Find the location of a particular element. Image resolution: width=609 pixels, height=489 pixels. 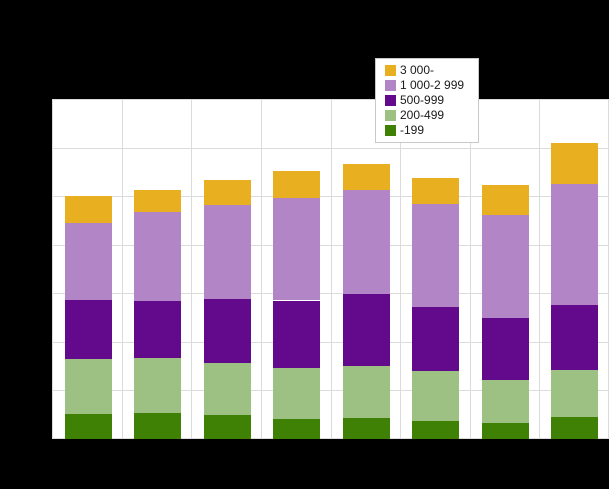

legend: 3 000- 1 000-2 999 500-999 200-499 -199 is located at coordinates (427, 100).